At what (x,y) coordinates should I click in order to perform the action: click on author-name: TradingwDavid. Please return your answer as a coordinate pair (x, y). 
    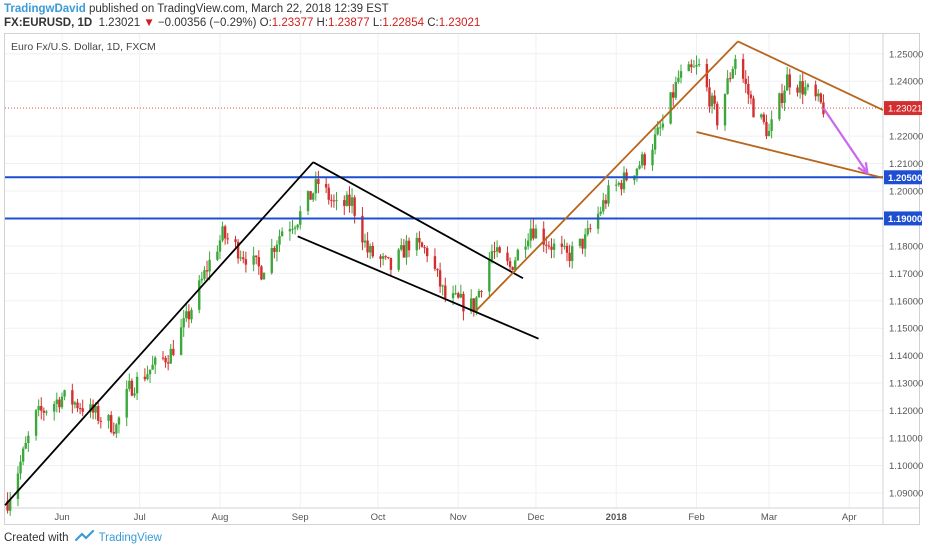
    Looking at the image, I should click on (45, 9).